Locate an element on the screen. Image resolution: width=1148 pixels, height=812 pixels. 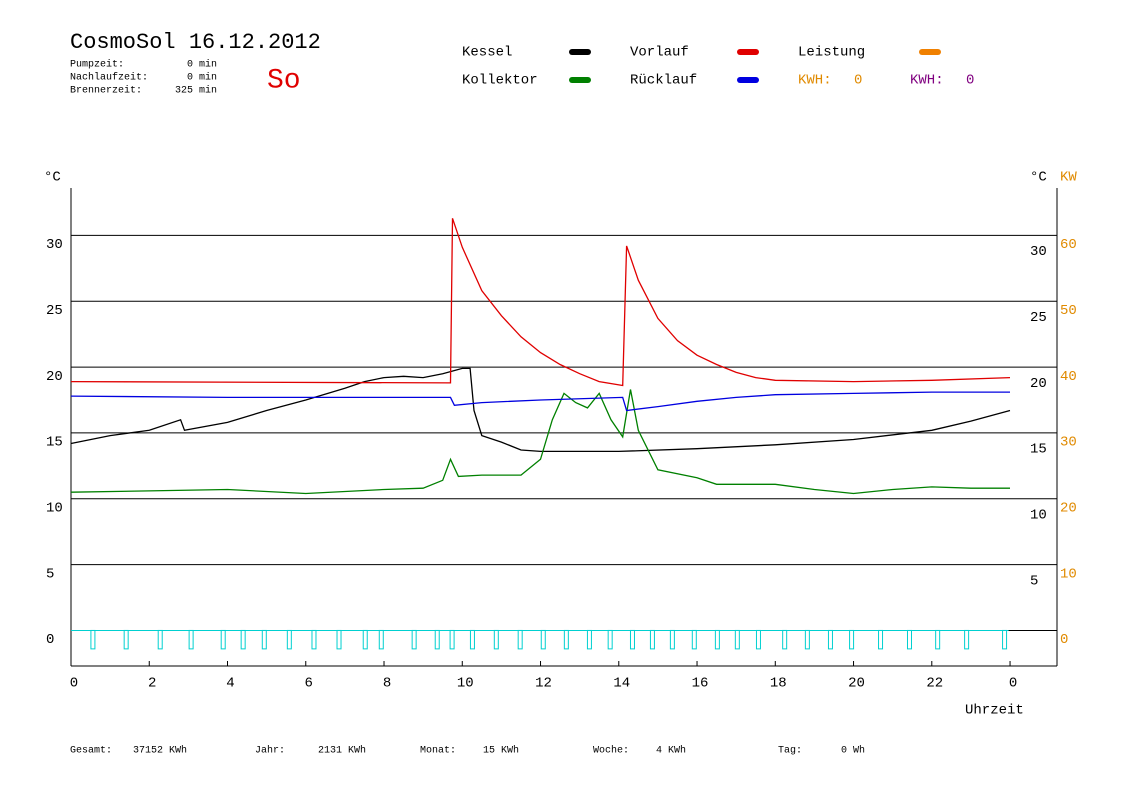
y-tick-label: 10 is located at coordinates (54, 508).